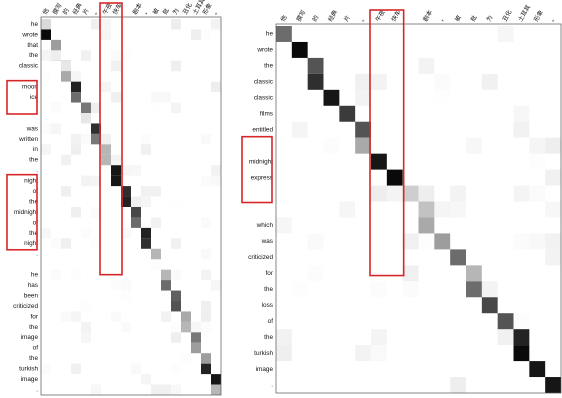 This screenshot has width=562, height=398. What do you see at coordinates (263, 353) in the screenshot?
I see `row-token-label: turkish` at bounding box center [263, 353].